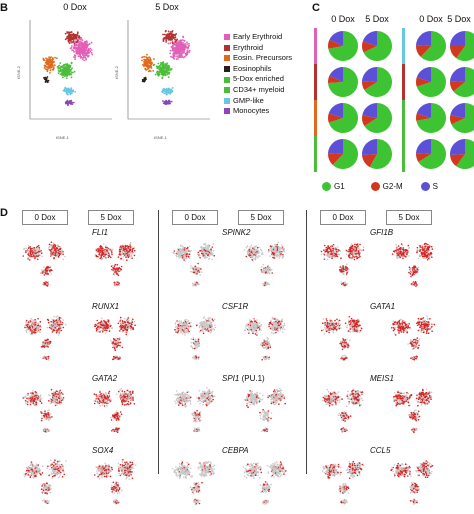 Image resolution: width=474 pixels, height=514 pixels. I want to click on tsne-y-axis-label-1: tSNE-2, so click(116, 72).